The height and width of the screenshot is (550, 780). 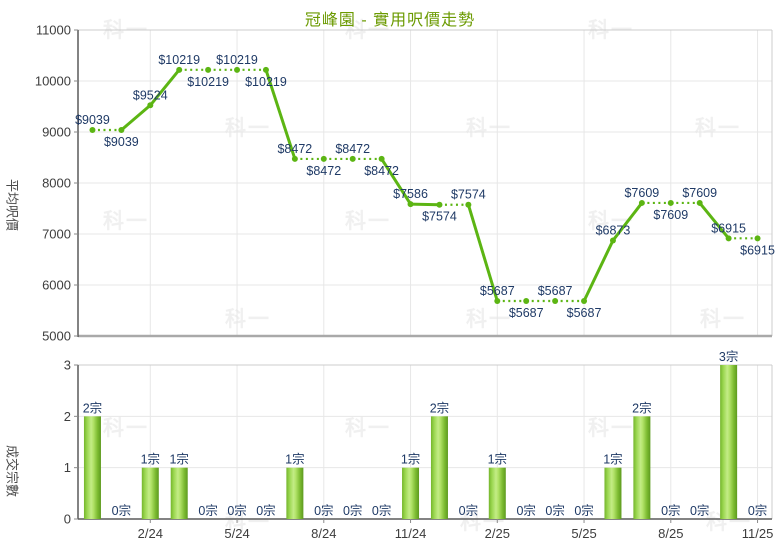 I want to click on x-tick-label: 8/25, so click(x=670, y=533).